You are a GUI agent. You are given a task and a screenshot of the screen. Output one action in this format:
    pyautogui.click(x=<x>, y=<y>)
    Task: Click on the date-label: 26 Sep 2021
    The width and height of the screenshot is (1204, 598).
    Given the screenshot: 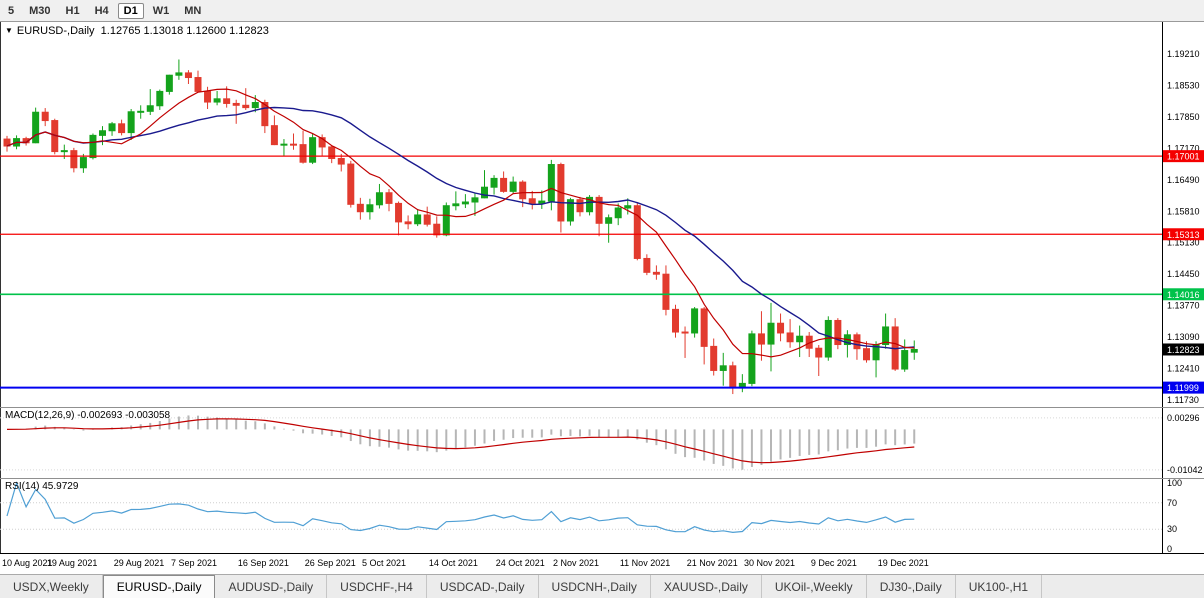 What is the action you would take?
    pyautogui.click(x=330, y=563)
    